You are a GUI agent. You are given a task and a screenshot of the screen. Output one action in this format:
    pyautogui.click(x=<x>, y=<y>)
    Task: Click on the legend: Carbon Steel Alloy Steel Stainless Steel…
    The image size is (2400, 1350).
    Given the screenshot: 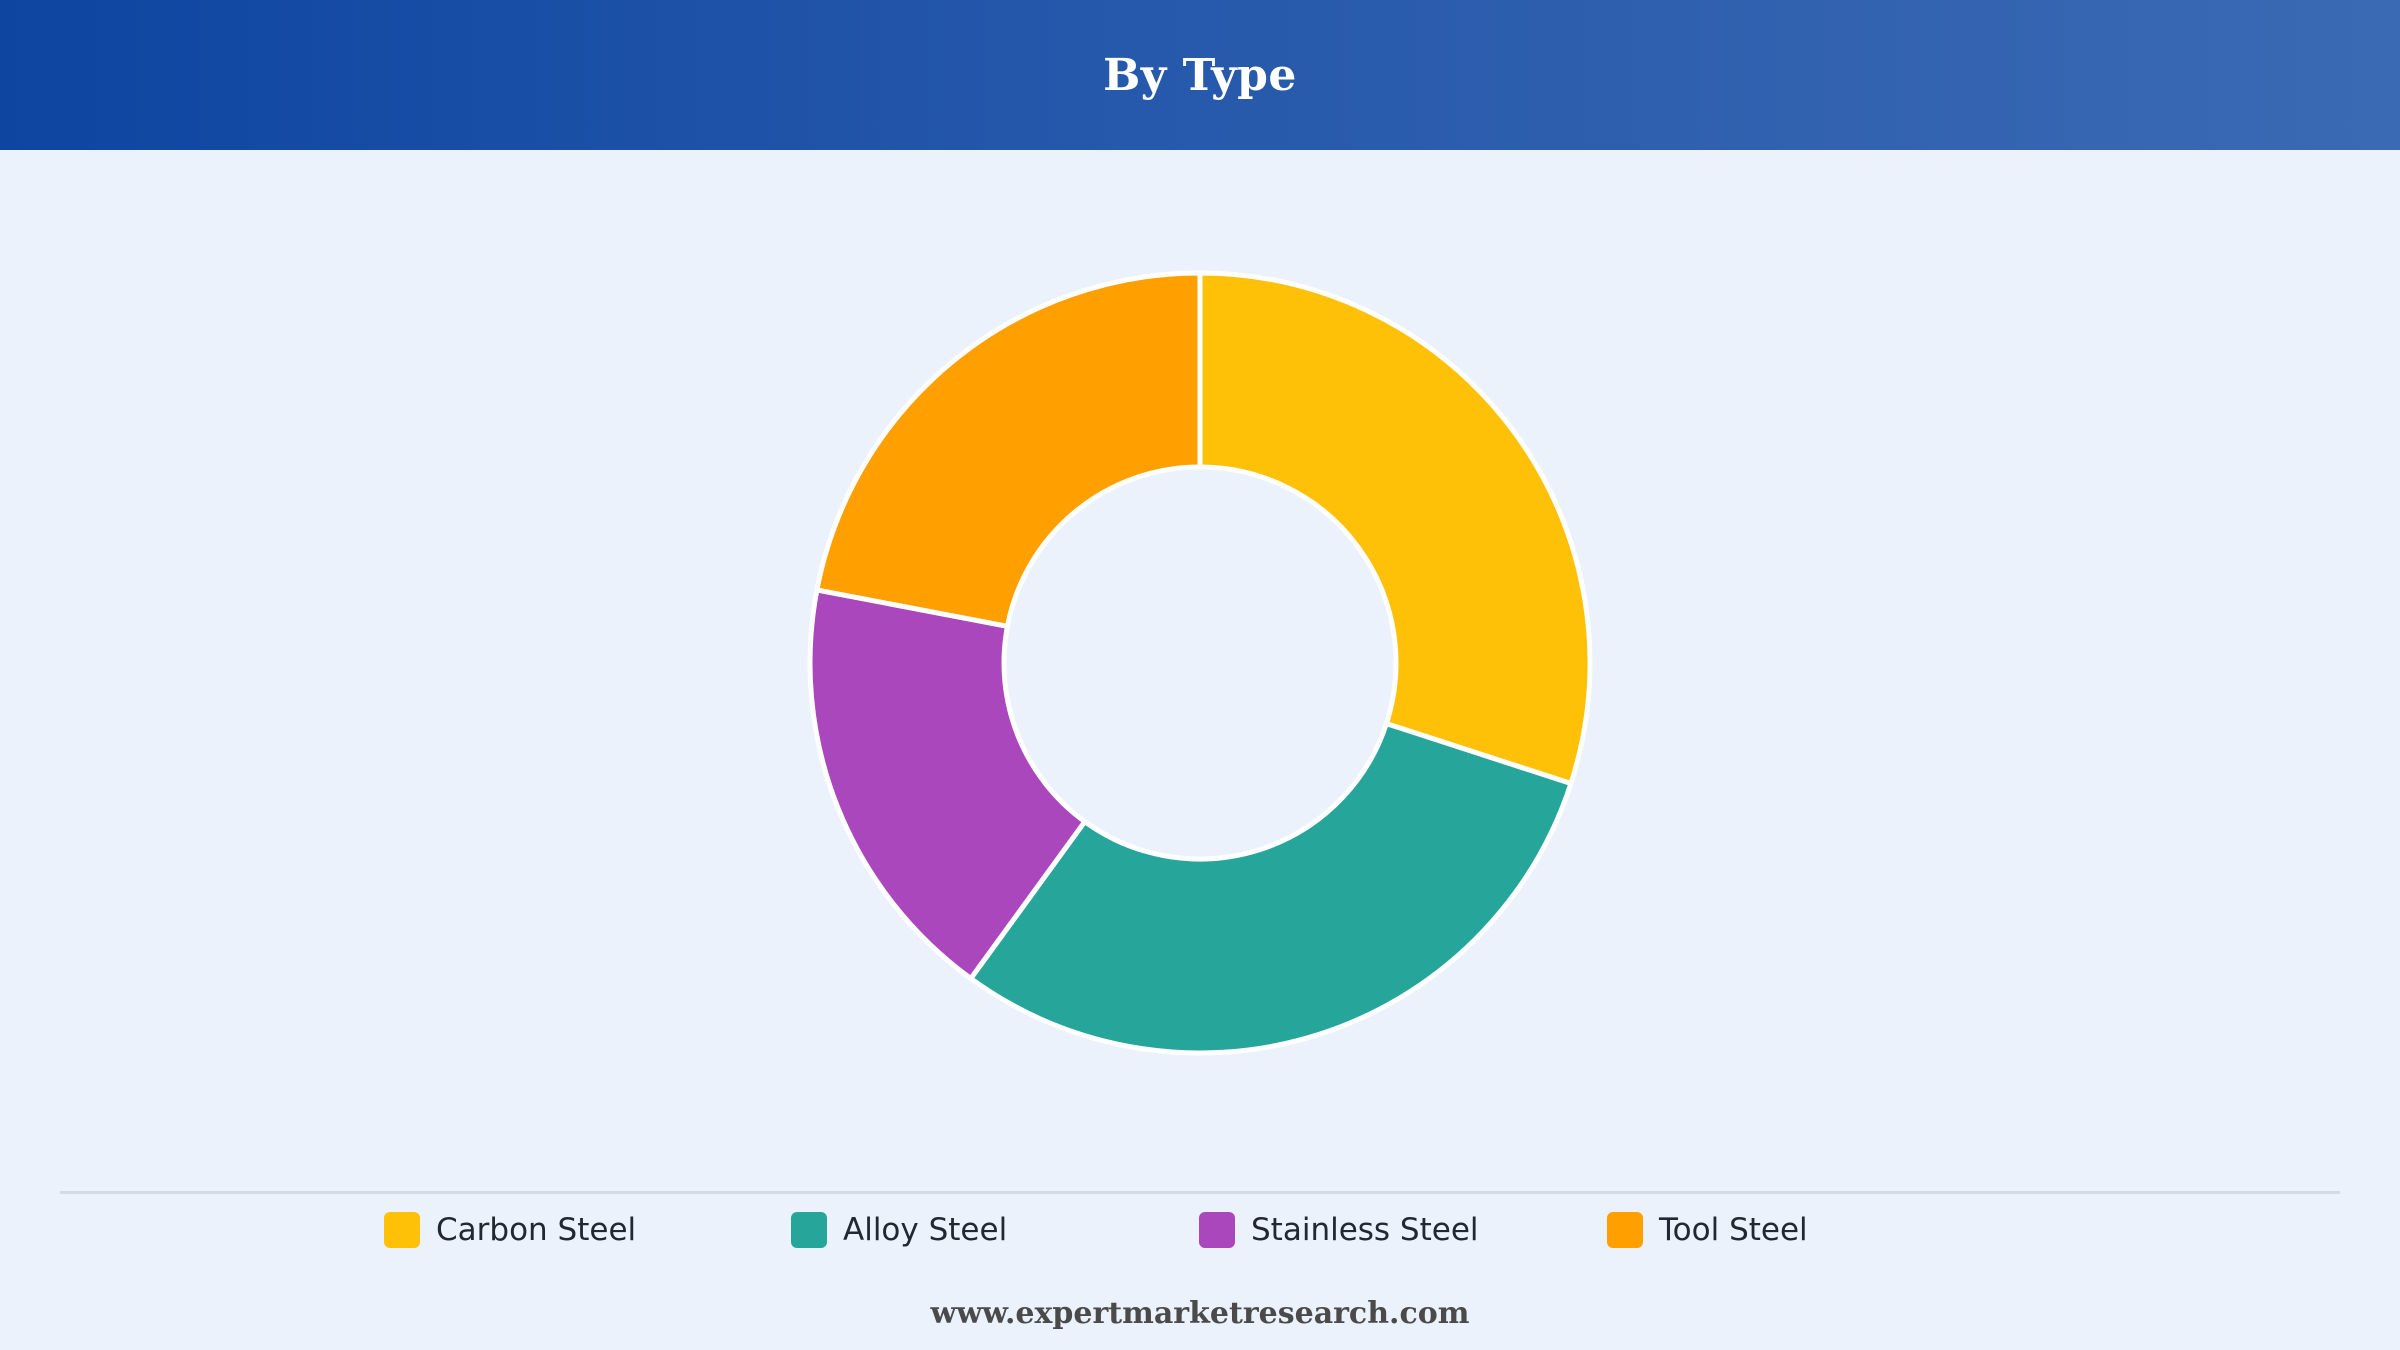 What is the action you would take?
    pyautogui.click(x=1200, y=1230)
    